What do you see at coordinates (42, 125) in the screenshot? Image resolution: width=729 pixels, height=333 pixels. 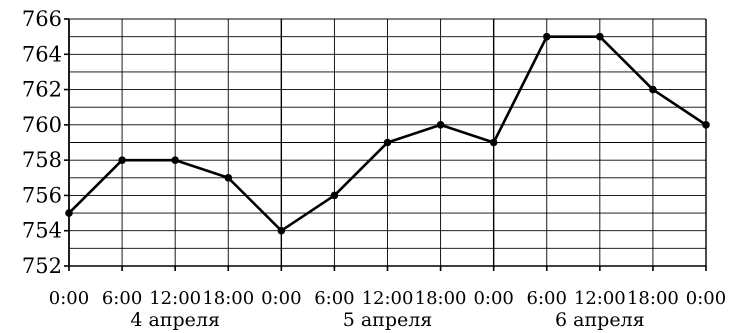 I see `y-tick-label: 760` at bounding box center [42, 125].